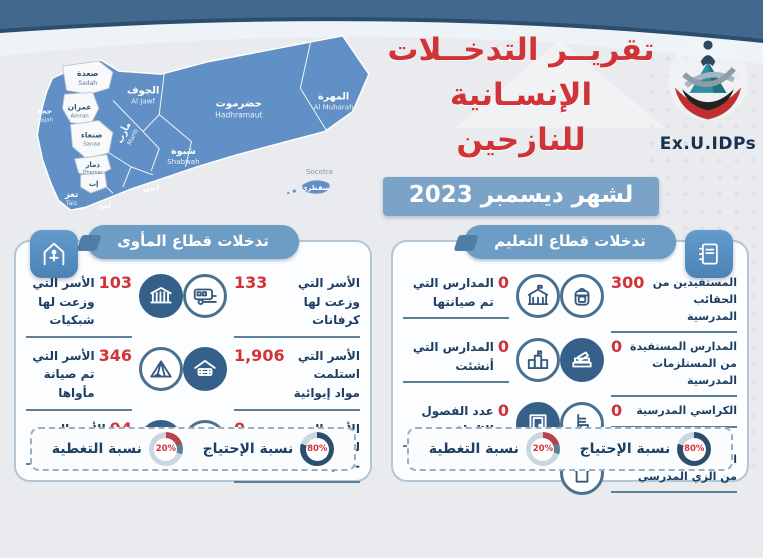 The width and height of the screenshot is (763, 558). What do you see at coordinates (204, 368) in the screenshot?
I see `shelter-materials-icon` at bounding box center [204, 368].